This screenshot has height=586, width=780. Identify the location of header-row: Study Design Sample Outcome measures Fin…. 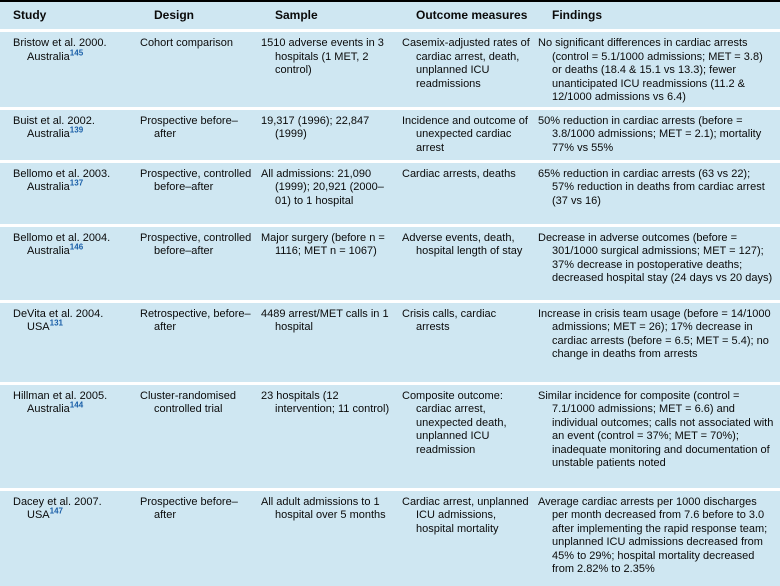
(390, 16).